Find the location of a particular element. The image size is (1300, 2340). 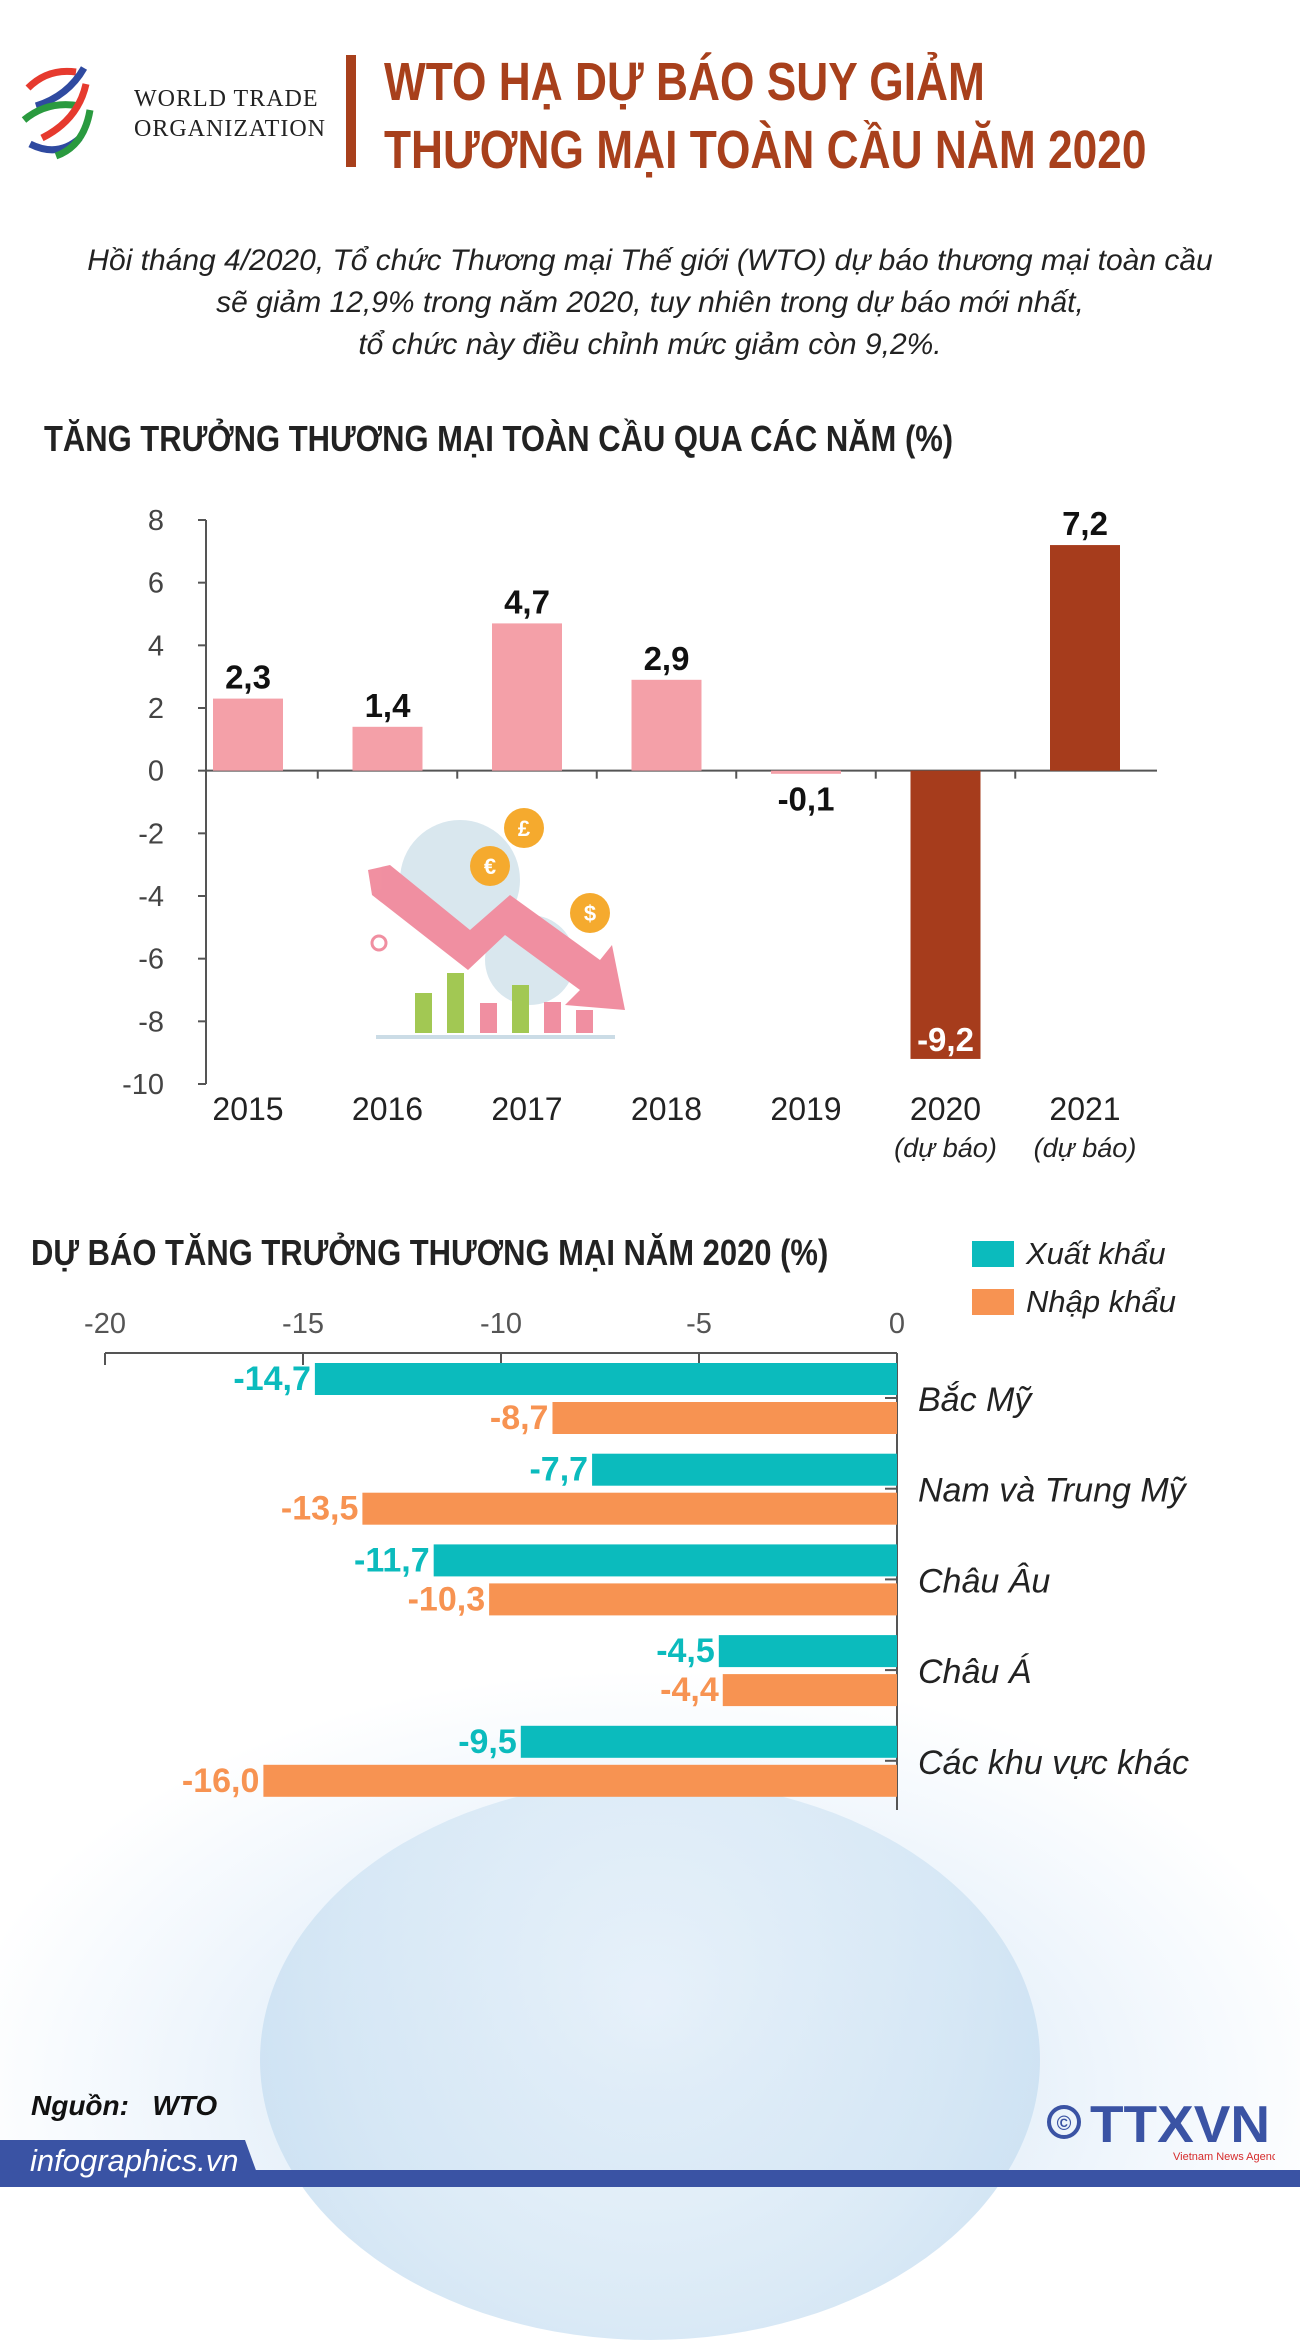

value-label: -7,7 is located at coordinates (558, 1470).